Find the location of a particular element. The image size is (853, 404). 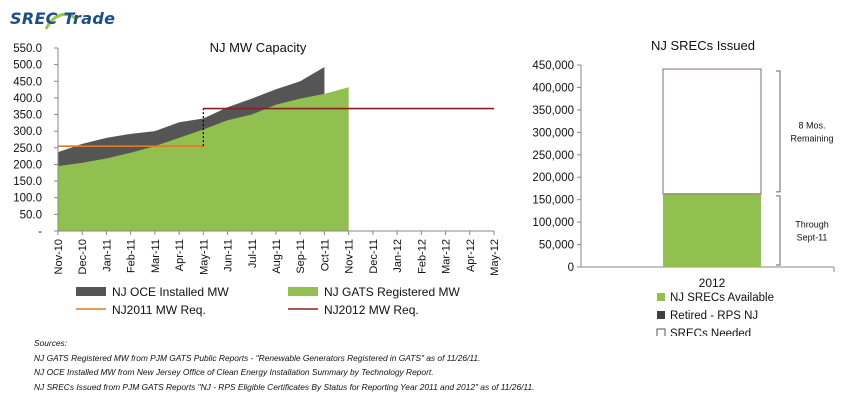

y-tick-label: 200,000 is located at coordinates (553, 178).